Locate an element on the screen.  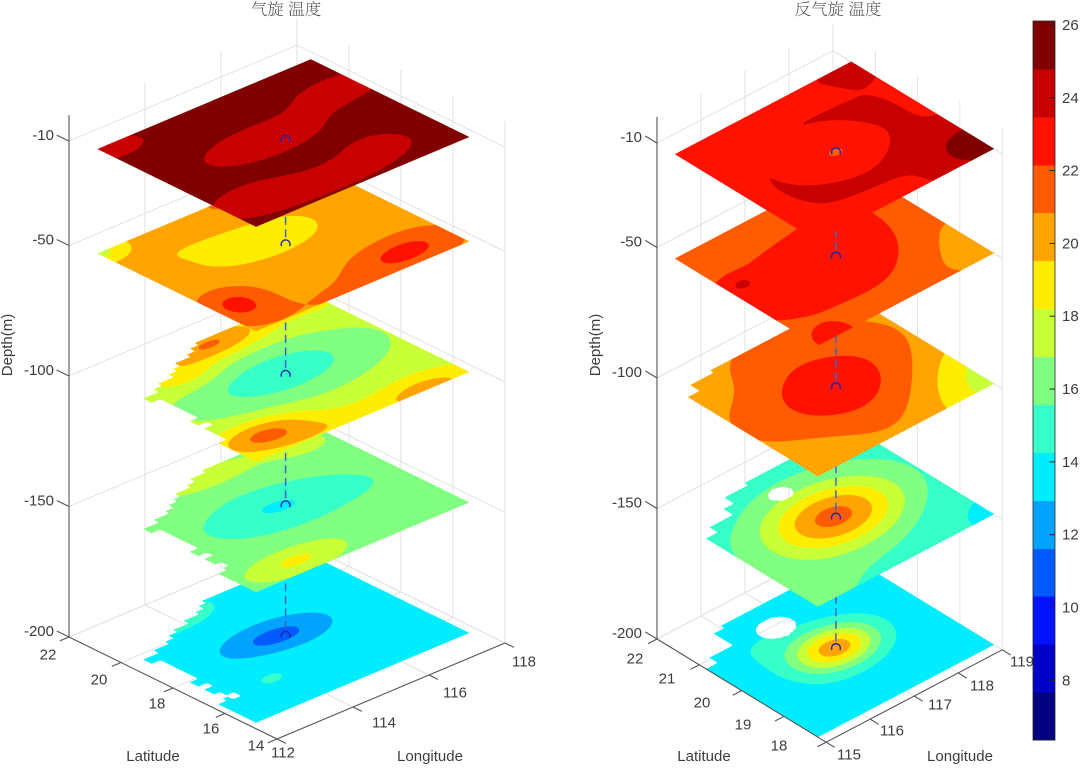
svg-text: 112 is located at coordinates (283, 753).